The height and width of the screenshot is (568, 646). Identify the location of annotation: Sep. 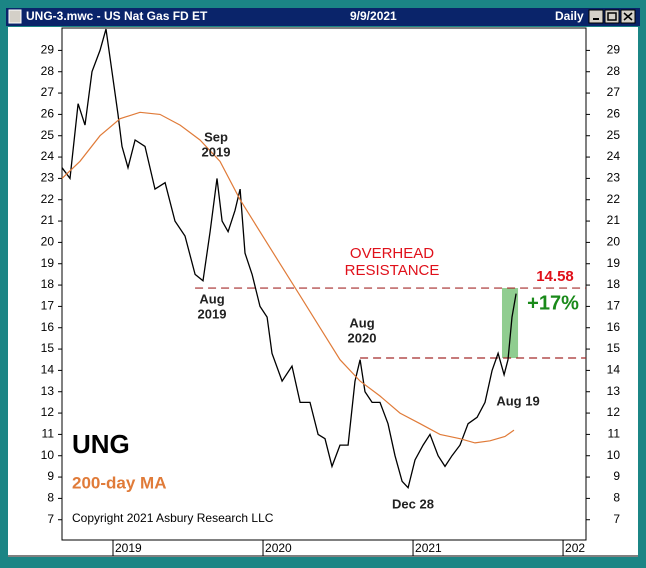
(216, 136).